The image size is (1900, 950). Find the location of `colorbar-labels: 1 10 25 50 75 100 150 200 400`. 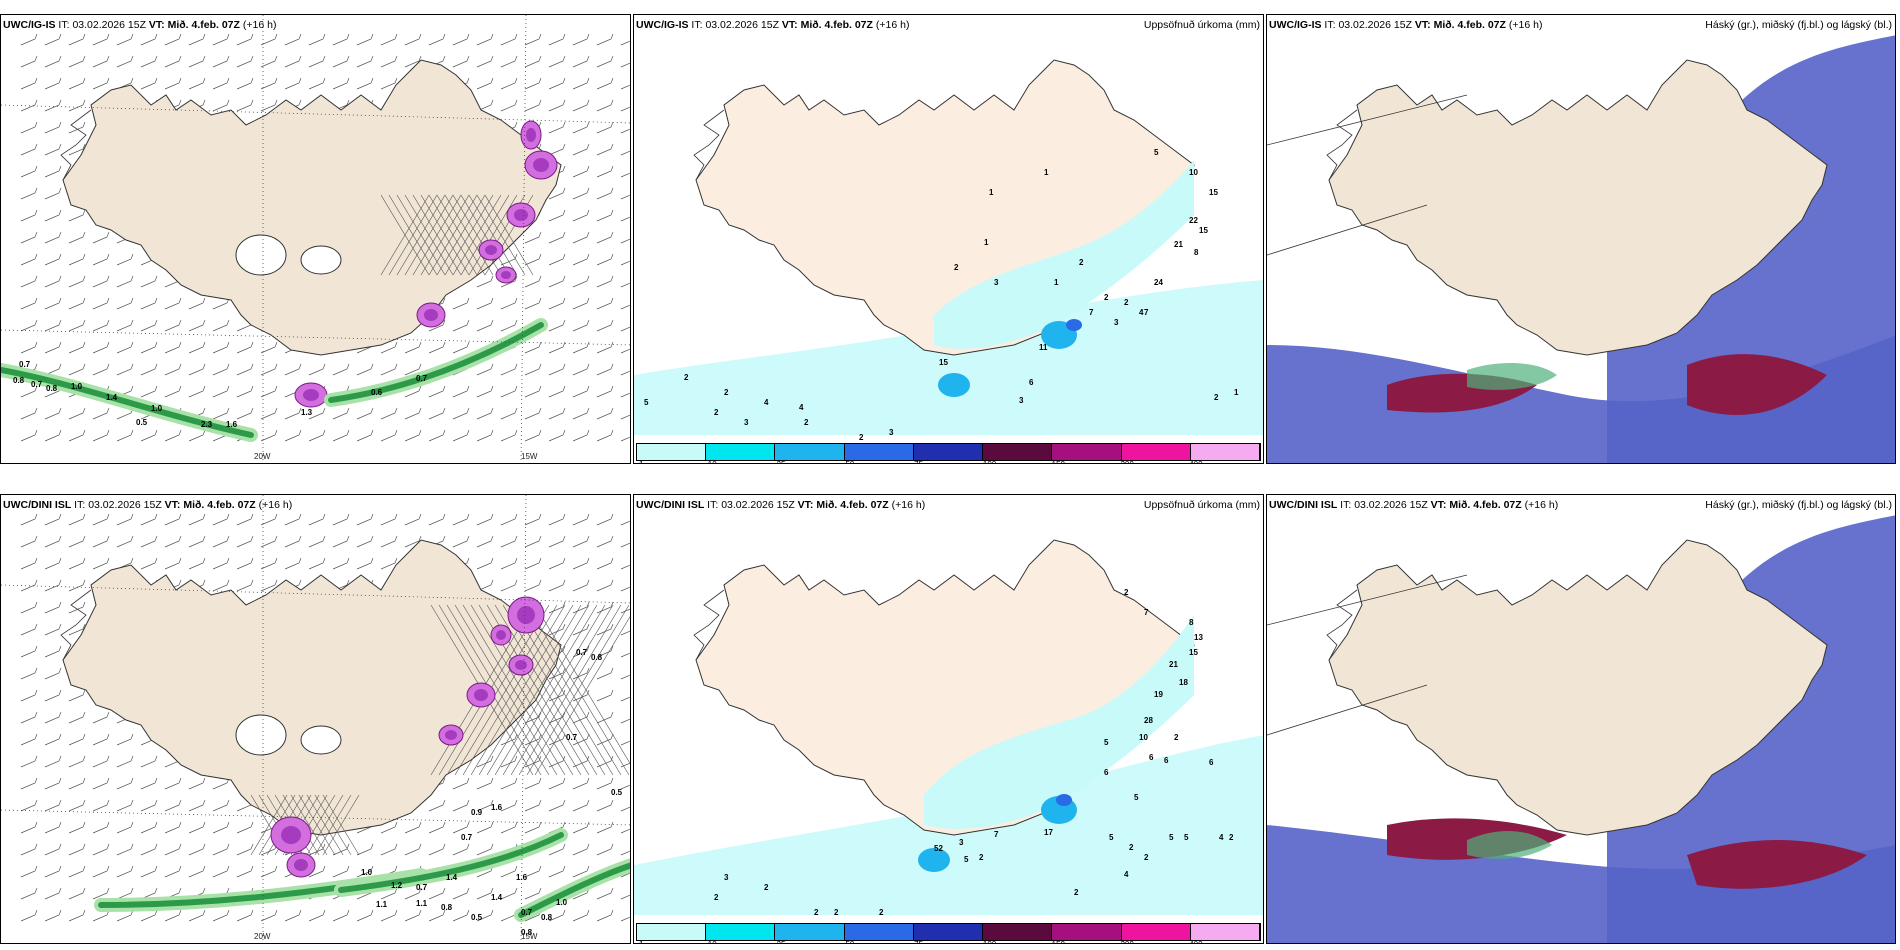

colorbar-labels: 1 10 25 50 75 100 150 200 400 is located at coordinates (948, 941).